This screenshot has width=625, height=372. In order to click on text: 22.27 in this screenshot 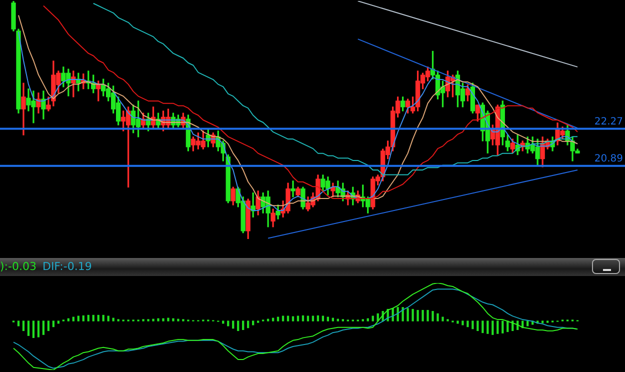, I will do `click(608, 122)`.